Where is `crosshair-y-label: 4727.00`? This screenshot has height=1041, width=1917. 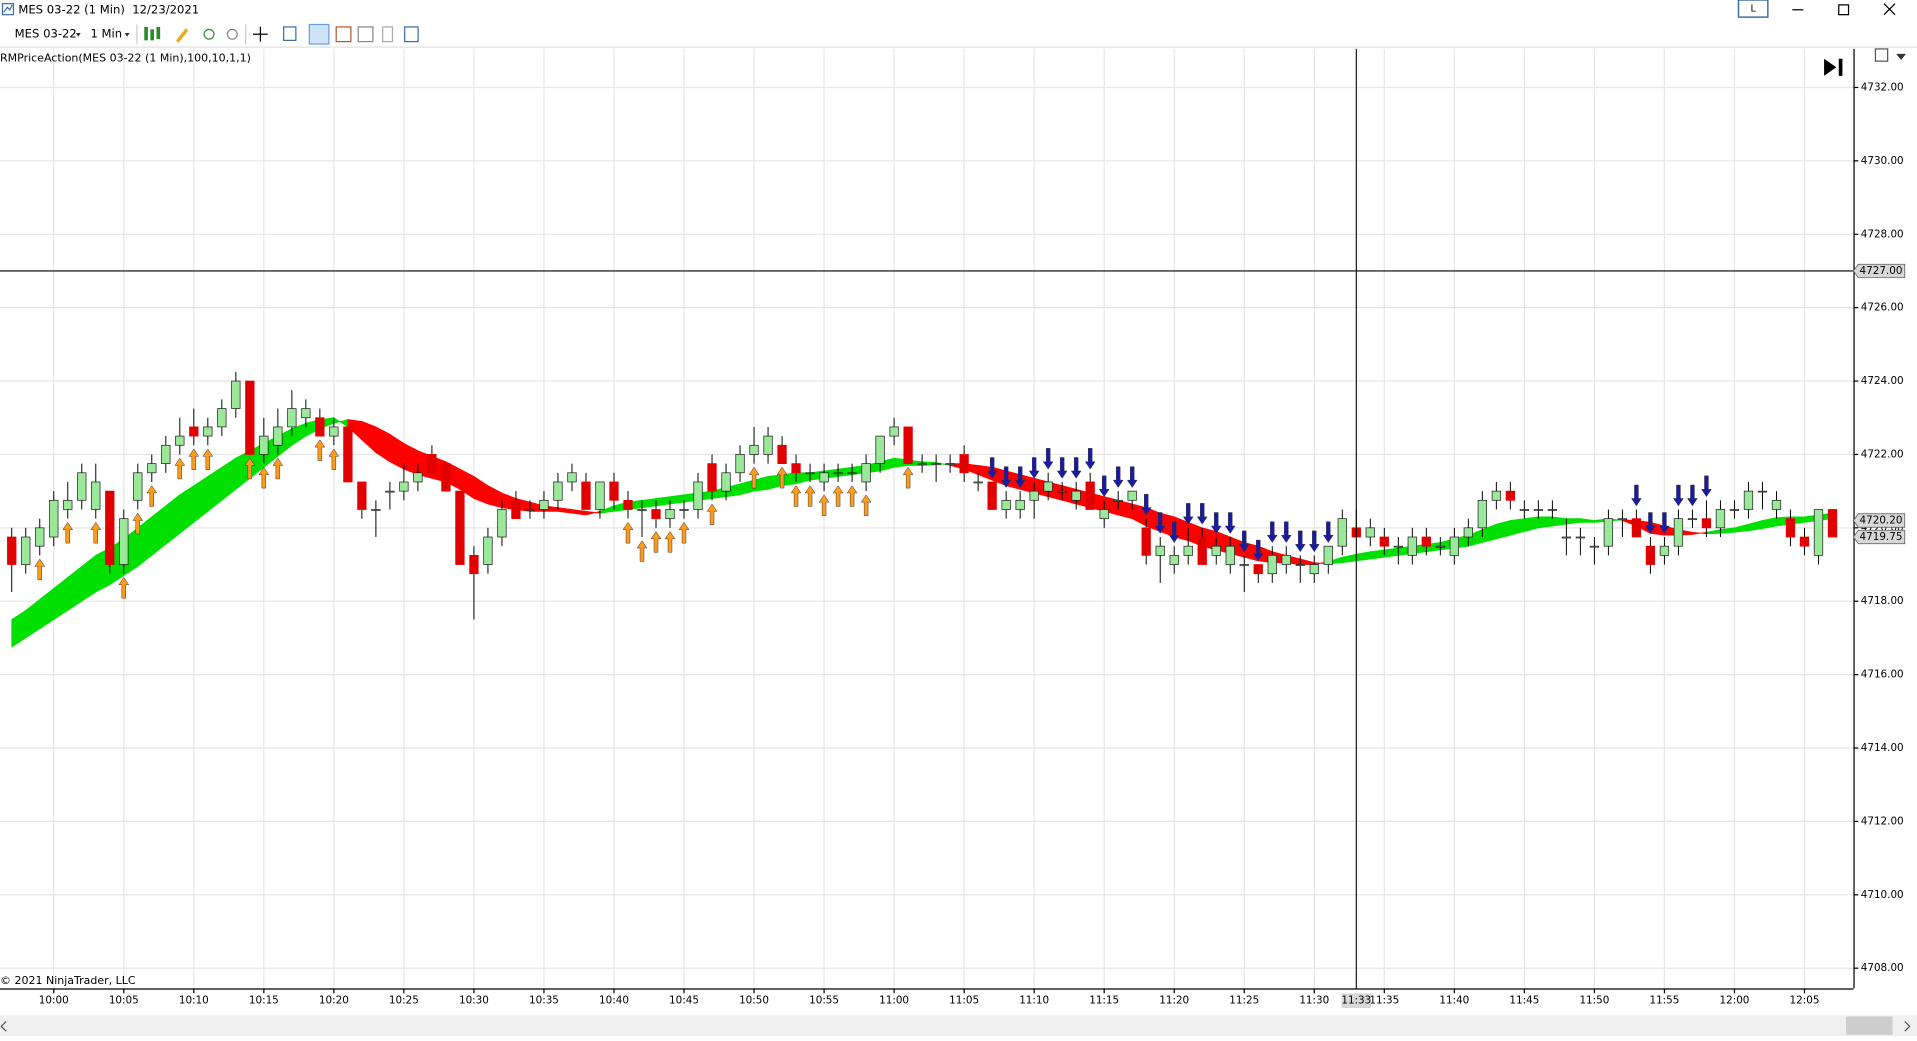 crosshair-y-label: 4727.00 is located at coordinates (1881, 271).